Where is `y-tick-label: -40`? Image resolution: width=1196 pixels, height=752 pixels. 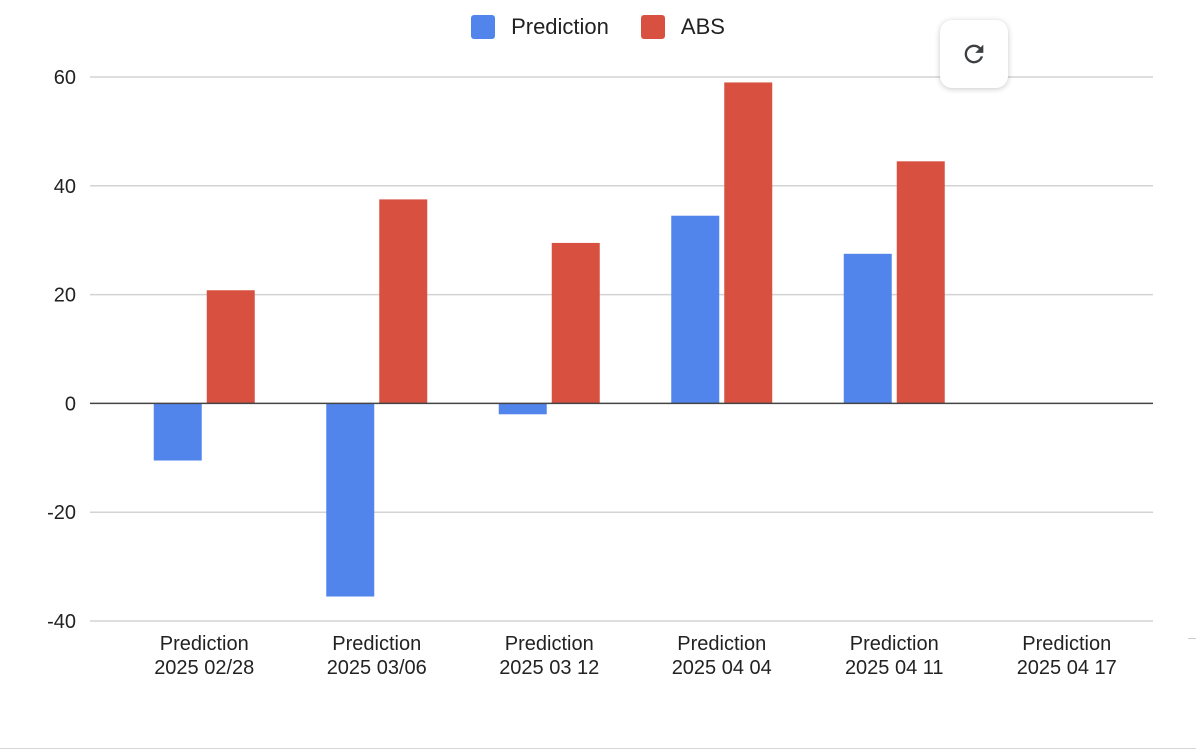
y-tick-label: -40 is located at coordinates (61, 622).